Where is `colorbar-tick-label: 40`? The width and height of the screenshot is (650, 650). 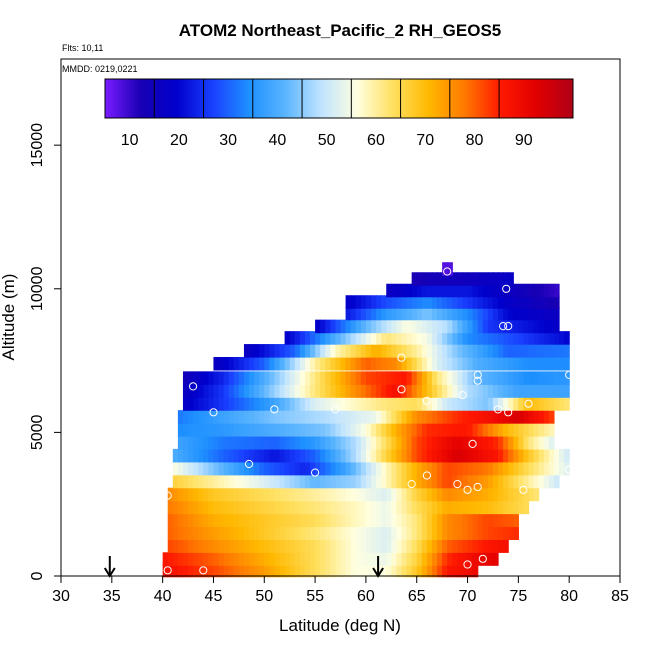
colorbar-tick-label: 40 is located at coordinates (278, 140).